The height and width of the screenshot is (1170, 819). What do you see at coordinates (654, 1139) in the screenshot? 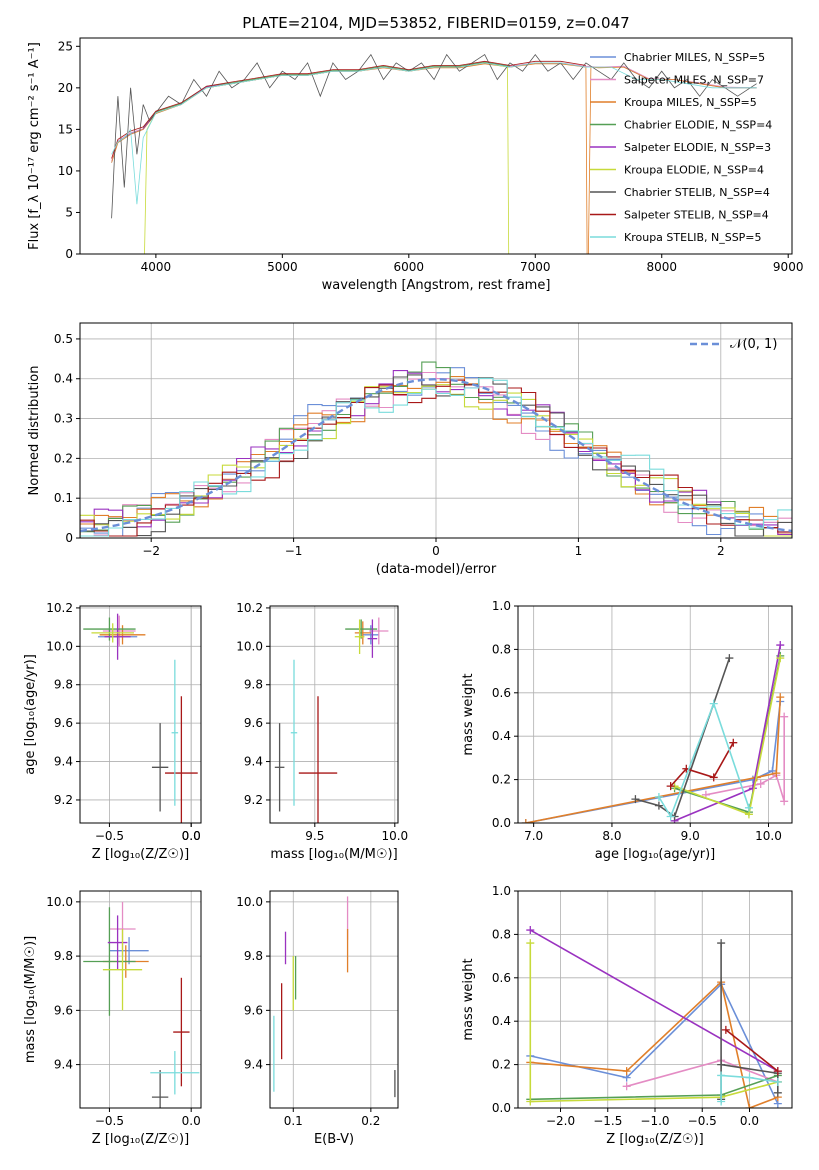
I see `x-axis-label: Z [log₁₀(Z/Z☉)]` at bounding box center [654, 1139].